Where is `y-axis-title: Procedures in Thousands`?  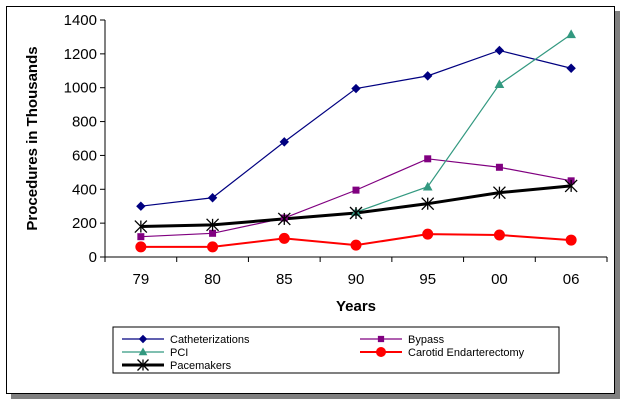 y-axis-title: Procedures in Thousands is located at coordinates (32, 138).